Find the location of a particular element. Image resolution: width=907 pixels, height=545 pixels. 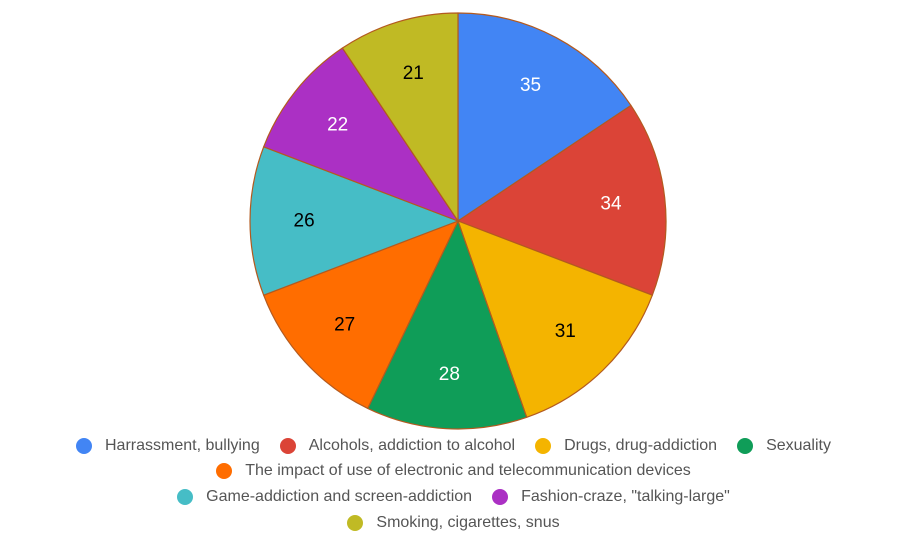

slice-value-label-3: 28 is located at coordinates (449, 374).